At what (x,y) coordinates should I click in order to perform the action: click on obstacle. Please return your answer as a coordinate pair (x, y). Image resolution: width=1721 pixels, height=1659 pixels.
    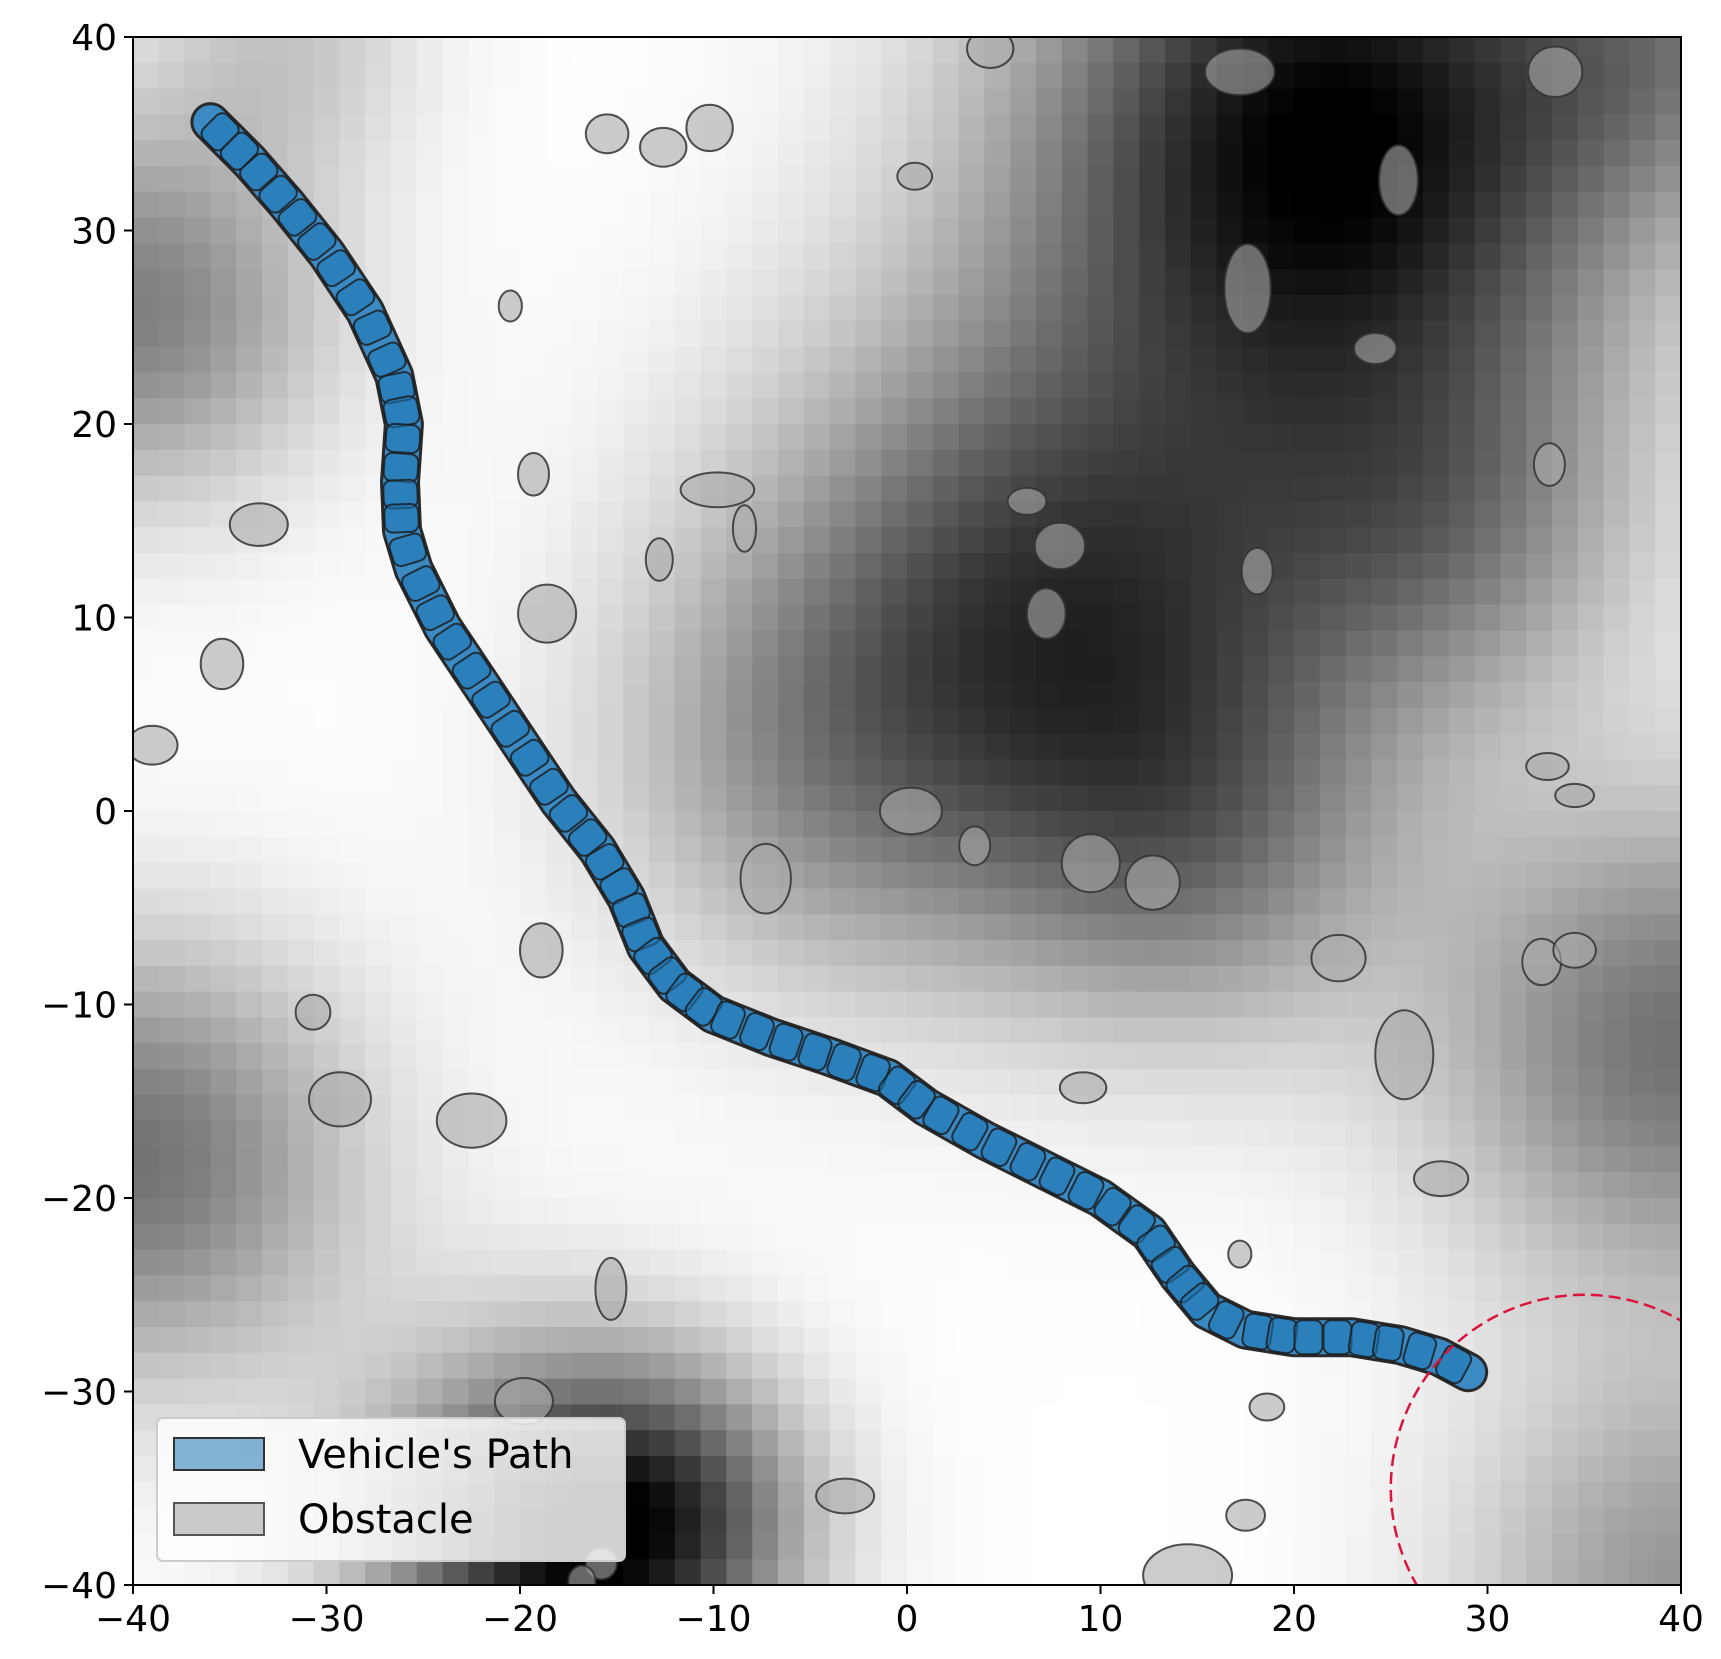
    Looking at the image, I should click on (1240, 72).